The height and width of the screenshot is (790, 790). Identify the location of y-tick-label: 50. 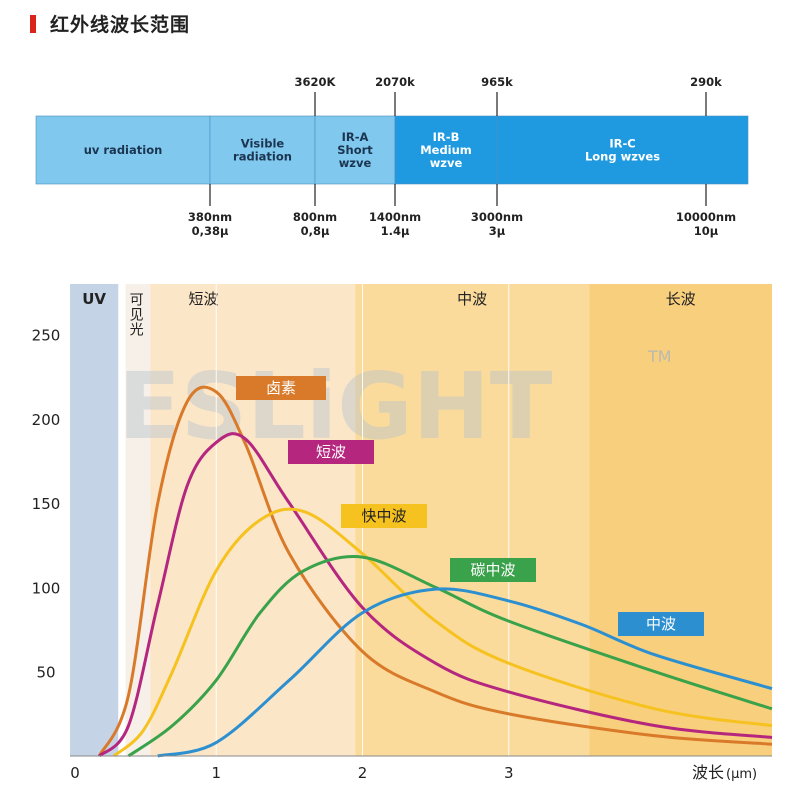
(45, 673).